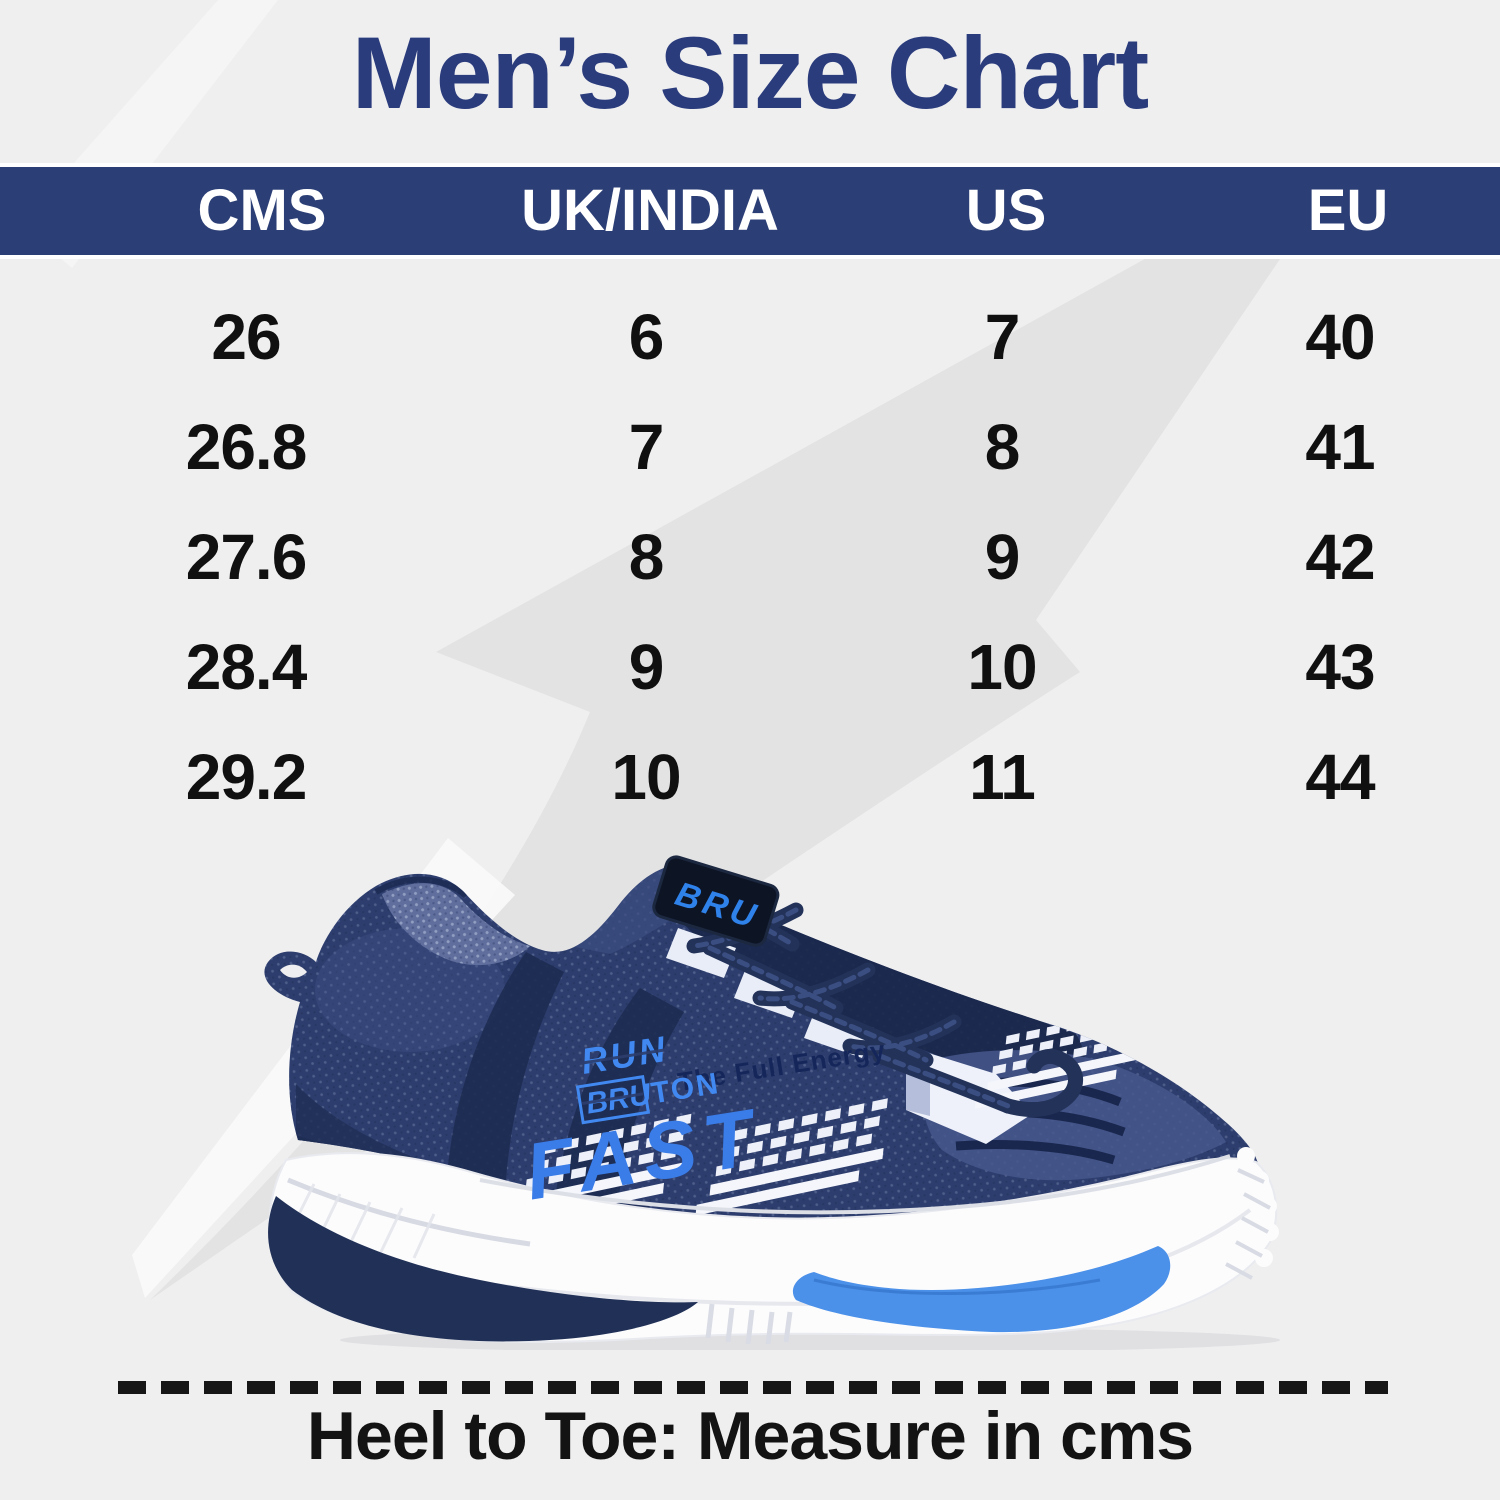 Image resolution: width=1500 pixels, height=1500 pixels. I want to click on size-cell-uk: 9, so click(646, 667).